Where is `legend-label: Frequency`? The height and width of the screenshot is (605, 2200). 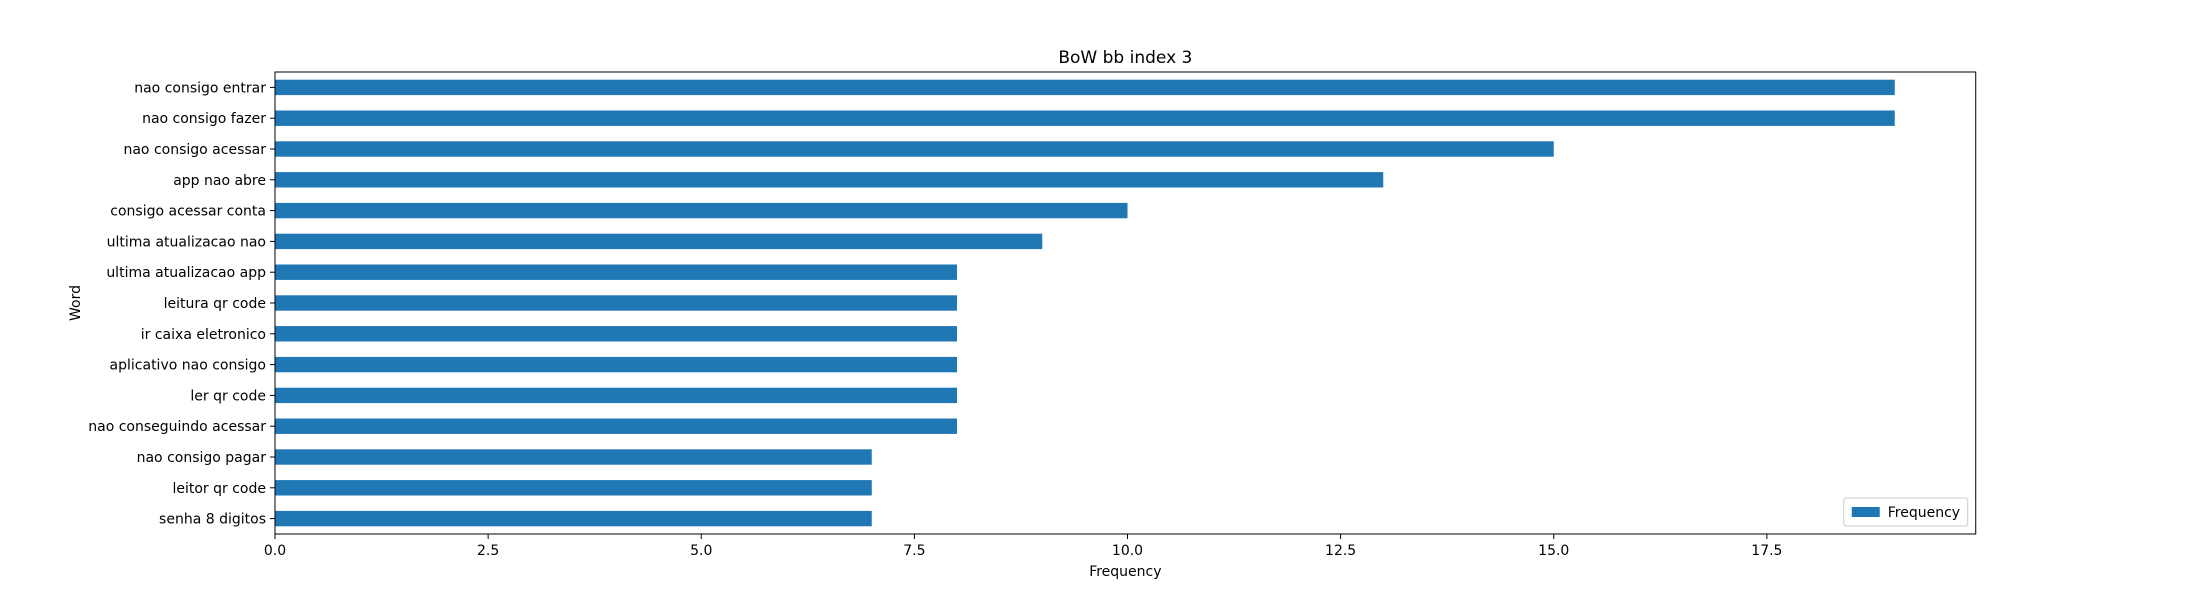
legend-label: Frequency is located at coordinates (1924, 513).